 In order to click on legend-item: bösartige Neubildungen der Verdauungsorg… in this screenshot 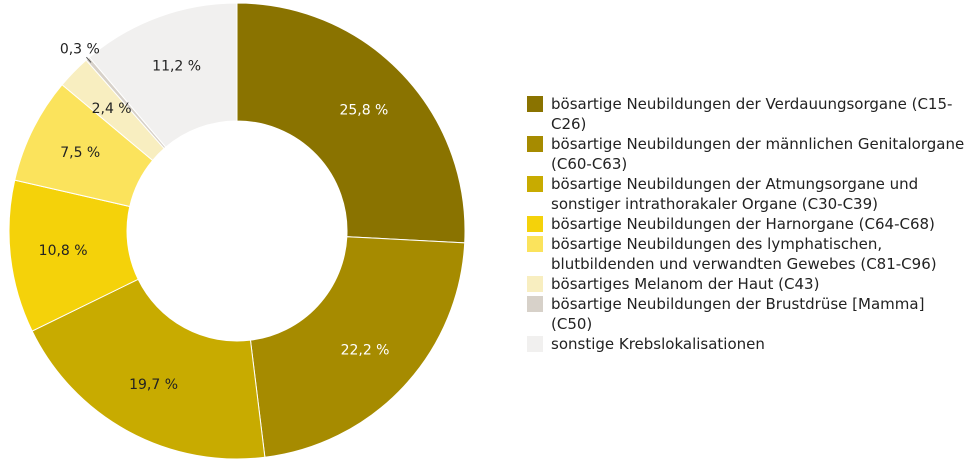, I will do `click(747, 114)`.